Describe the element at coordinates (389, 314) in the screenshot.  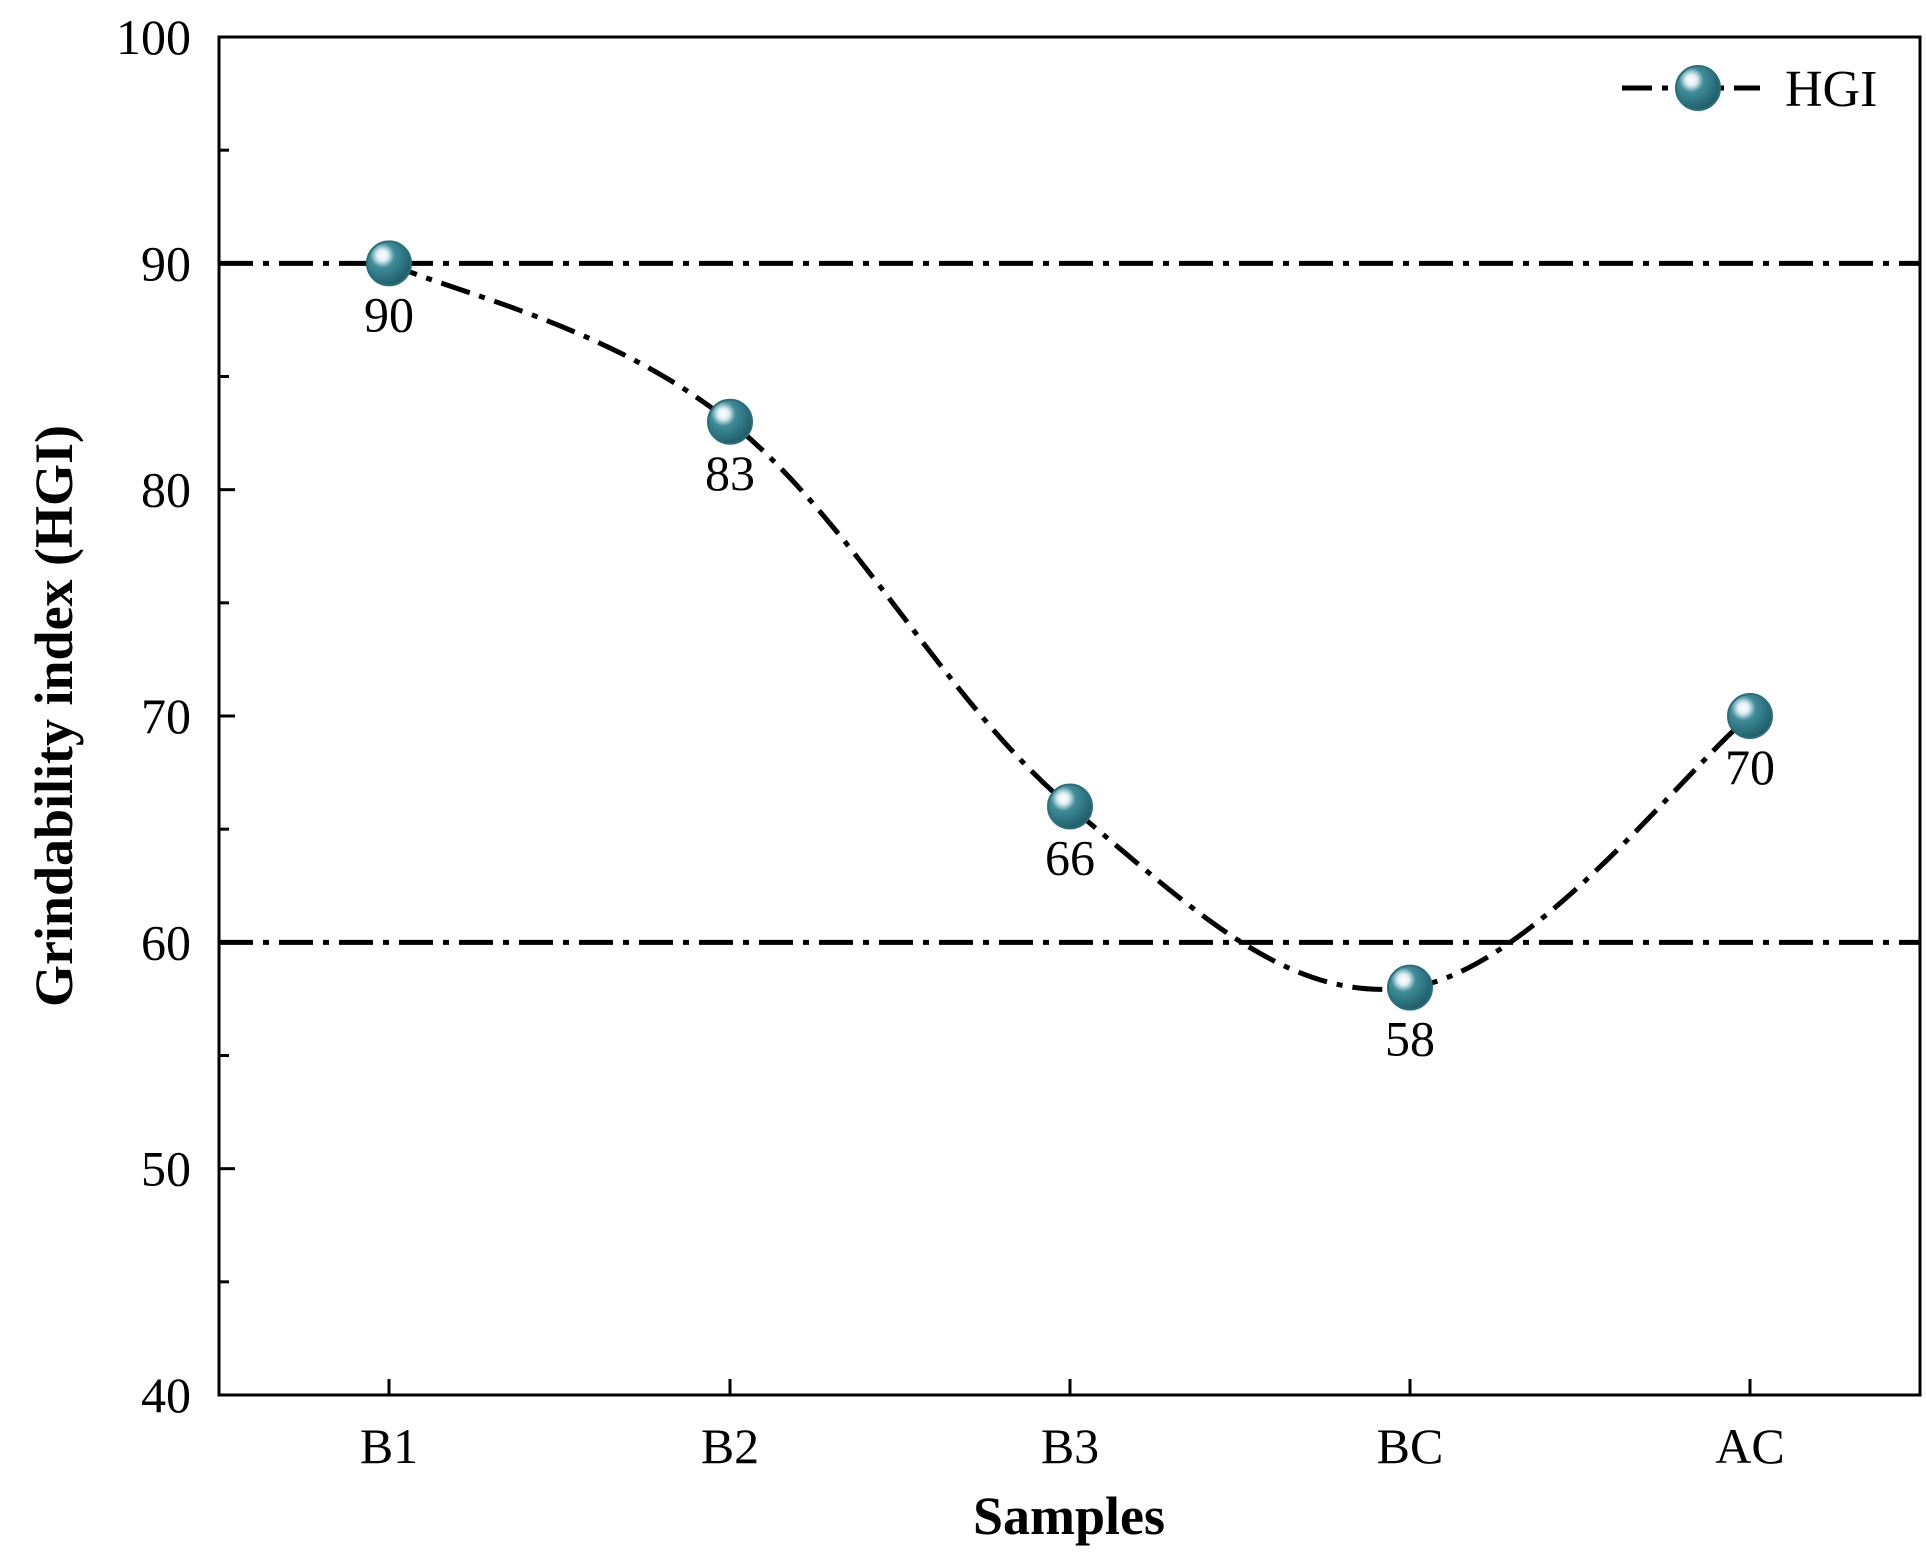
I see `data-label-B1: 90` at that location.